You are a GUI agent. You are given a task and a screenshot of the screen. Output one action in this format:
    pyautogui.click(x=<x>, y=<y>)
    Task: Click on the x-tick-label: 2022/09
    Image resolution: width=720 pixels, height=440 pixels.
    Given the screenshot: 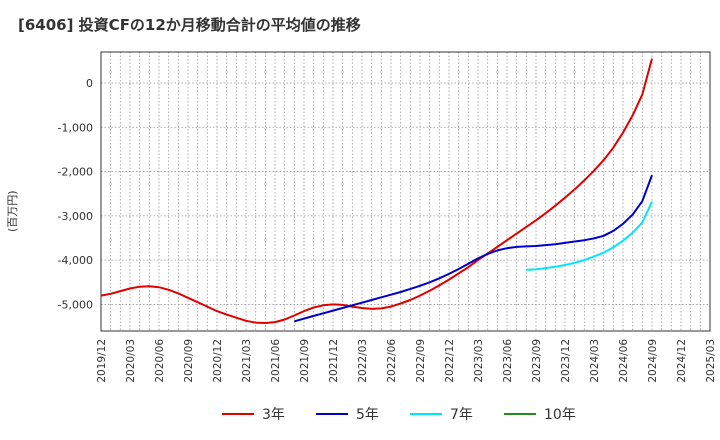 What is the action you would take?
    pyautogui.click(x=421, y=361)
    